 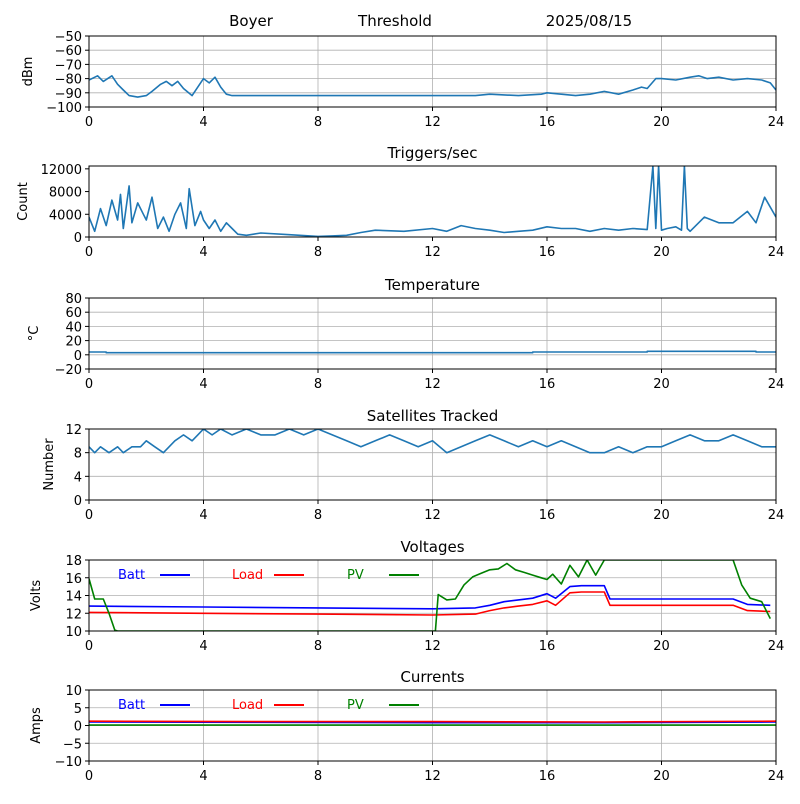 I want to click on y-tick-label: 14, so click(x=73, y=597).